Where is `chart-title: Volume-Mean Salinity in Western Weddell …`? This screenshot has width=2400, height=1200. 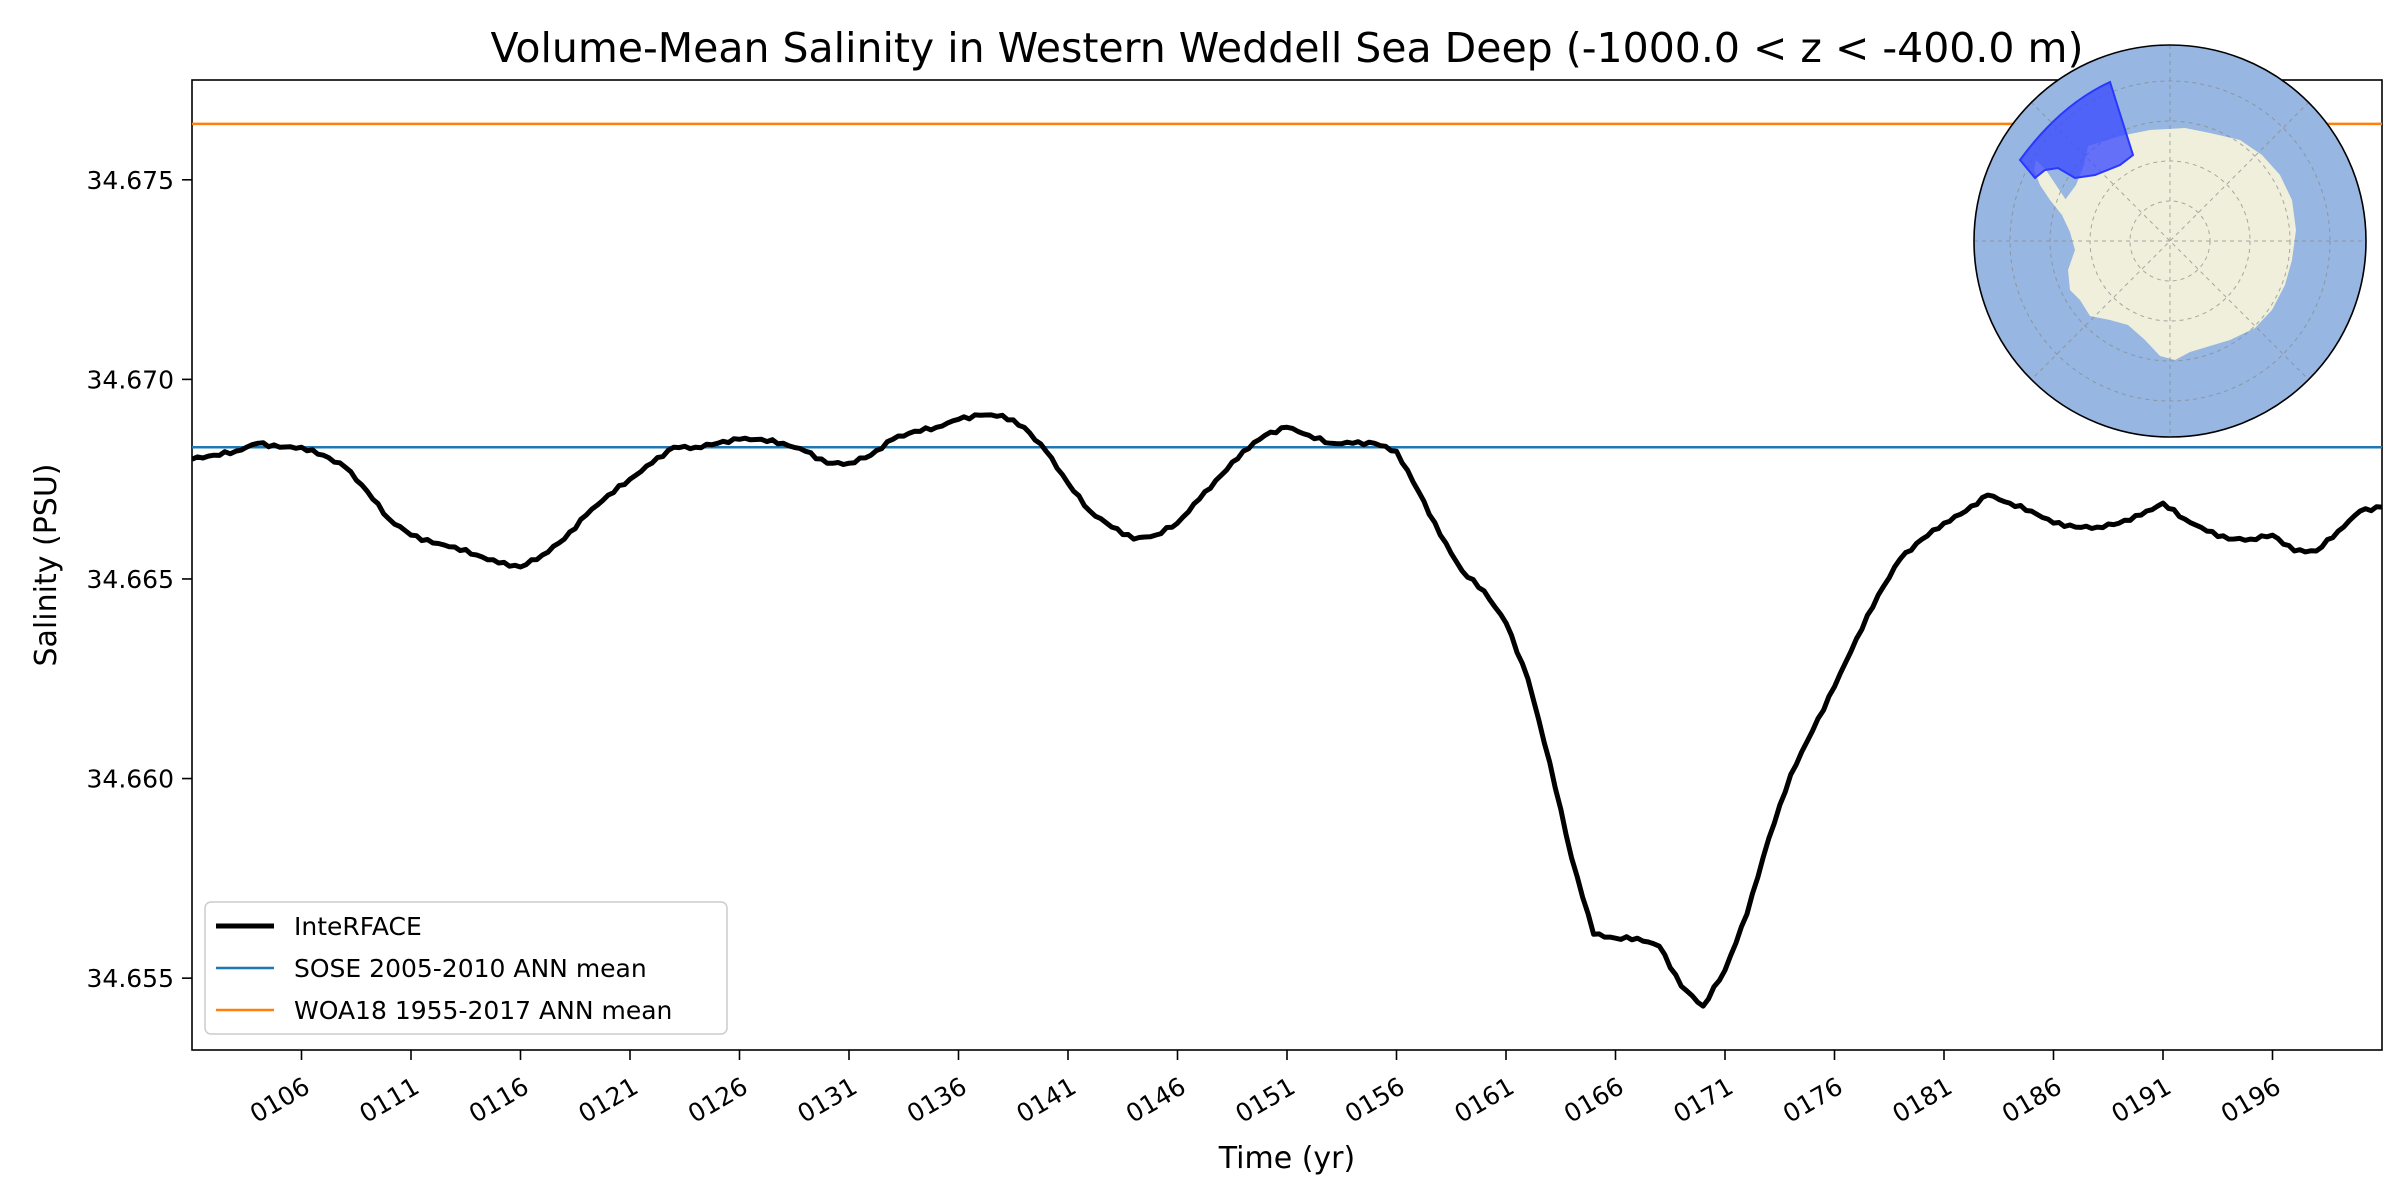 chart-title: Volume-Mean Salinity in Western Weddell … is located at coordinates (1287, 48).